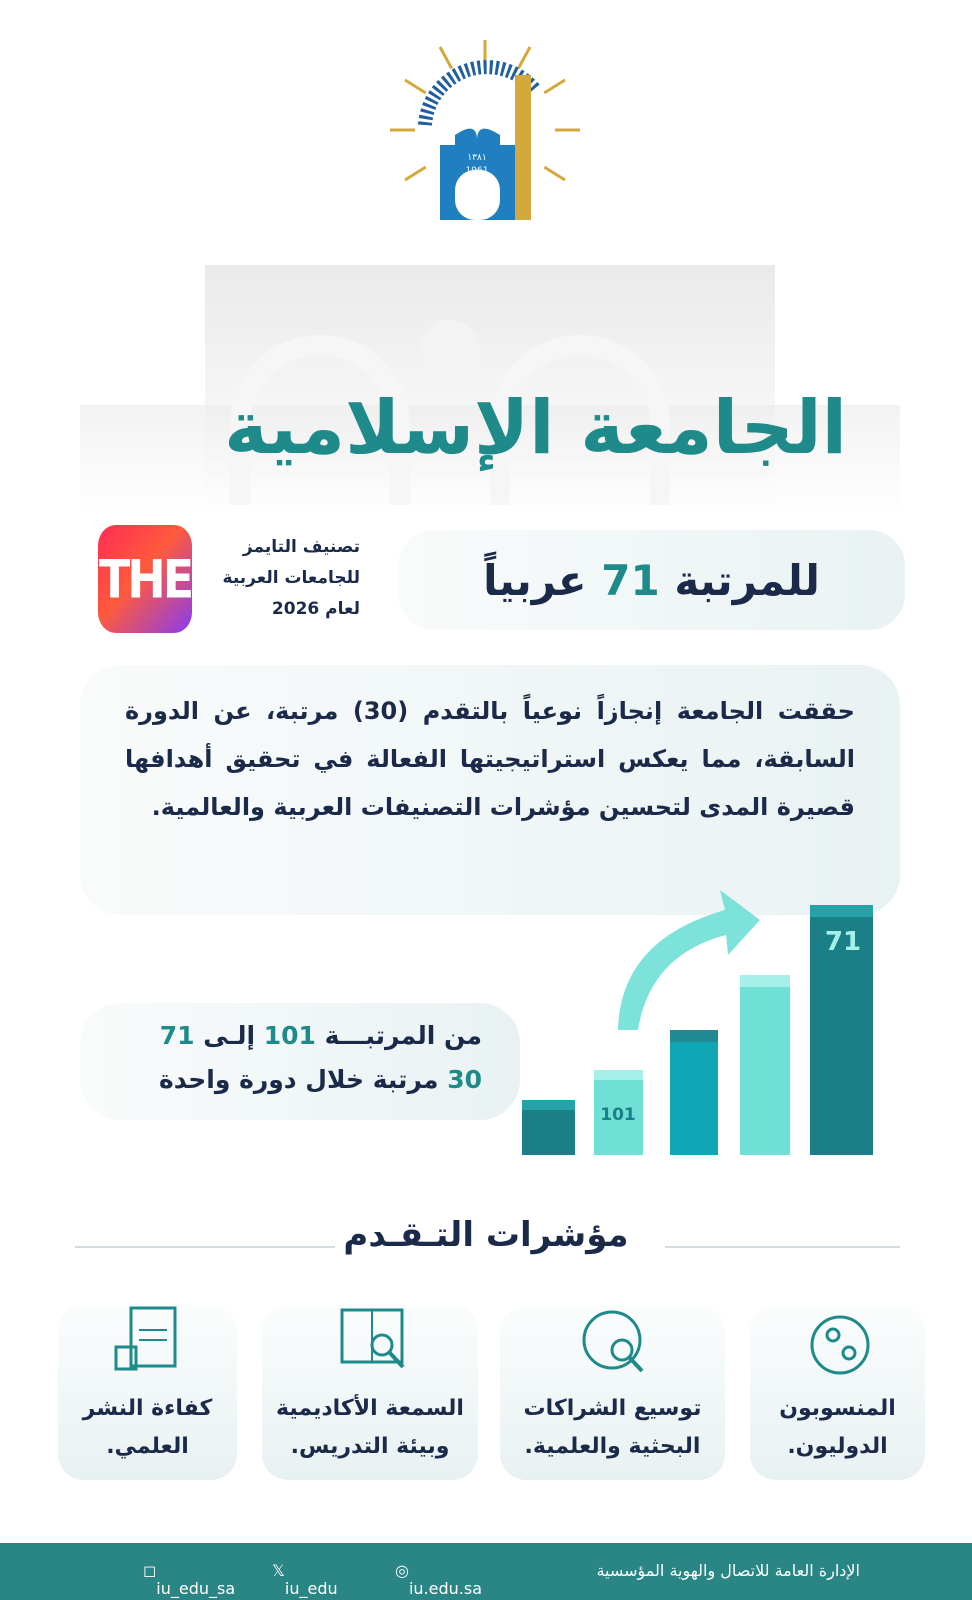 This screenshot has height=1600, width=972. What do you see at coordinates (289, 1035) in the screenshot?
I see `number: 101` at bounding box center [289, 1035].